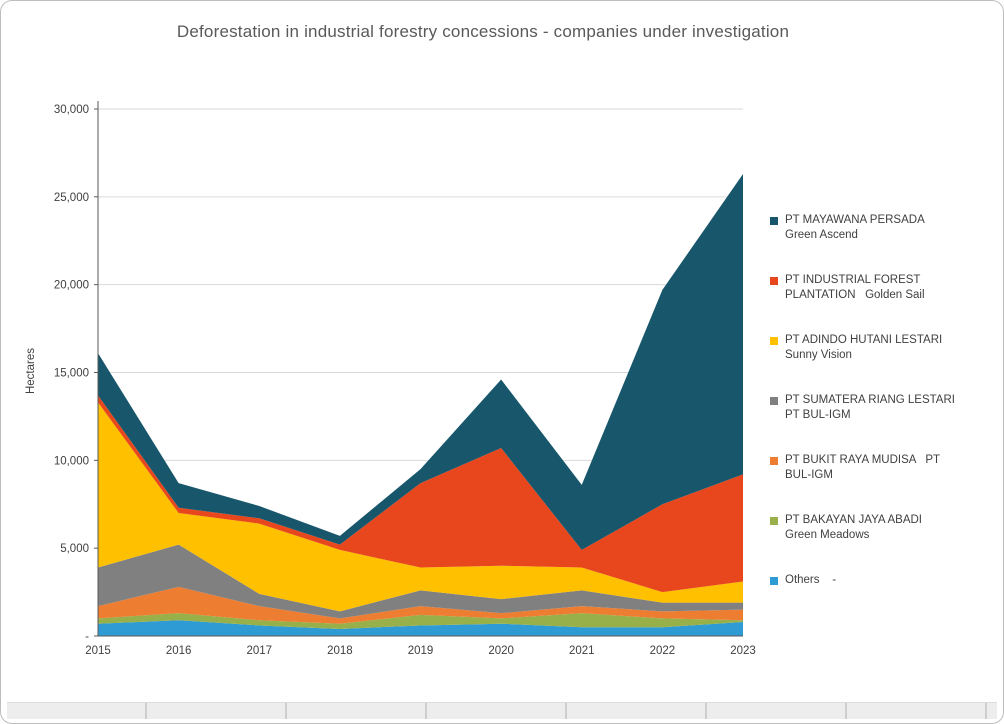 The width and height of the screenshot is (1004, 724). Describe the element at coordinates (582, 651) in the screenshot. I see `x-tick-label: 2021` at that location.